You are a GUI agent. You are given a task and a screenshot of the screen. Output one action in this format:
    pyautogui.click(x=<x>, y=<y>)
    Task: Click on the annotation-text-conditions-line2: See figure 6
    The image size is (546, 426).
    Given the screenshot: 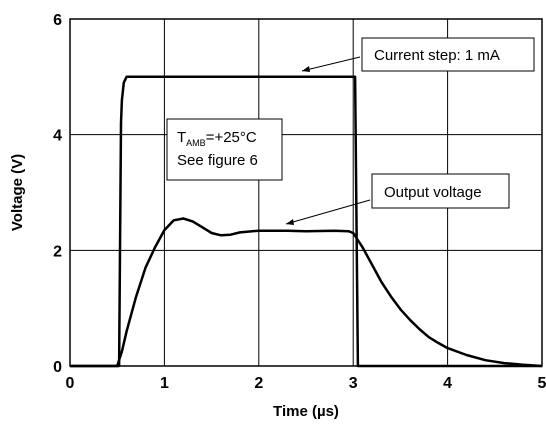 What is the action you would take?
    pyautogui.click(x=217, y=160)
    